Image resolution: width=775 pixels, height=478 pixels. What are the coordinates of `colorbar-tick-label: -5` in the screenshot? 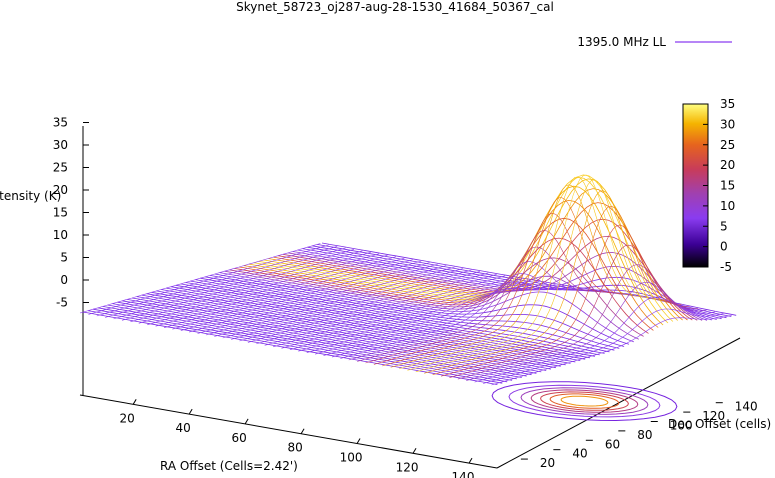 It's located at (726, 267).